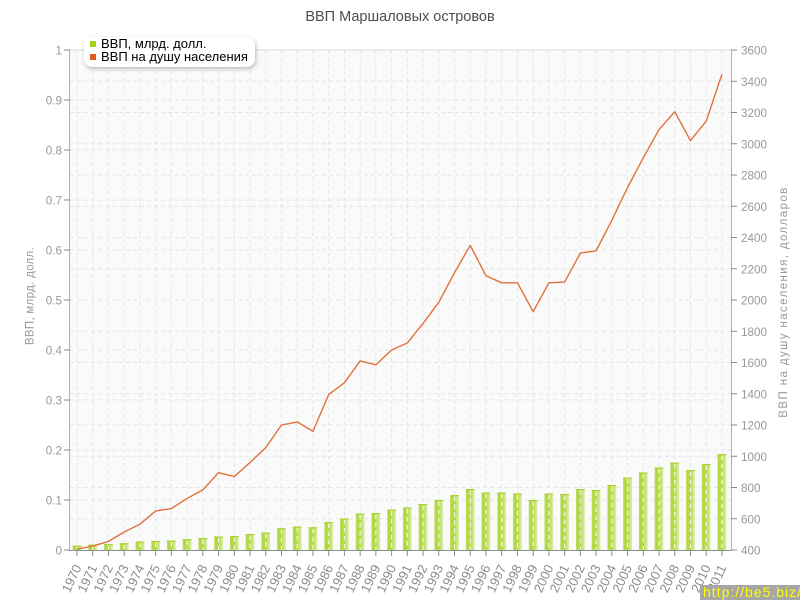  What do you see at coordinates (31, 296) in the screenshot?
I see `svg-text: ВВП, млрд. долл.` at bounding box center [31, 296].